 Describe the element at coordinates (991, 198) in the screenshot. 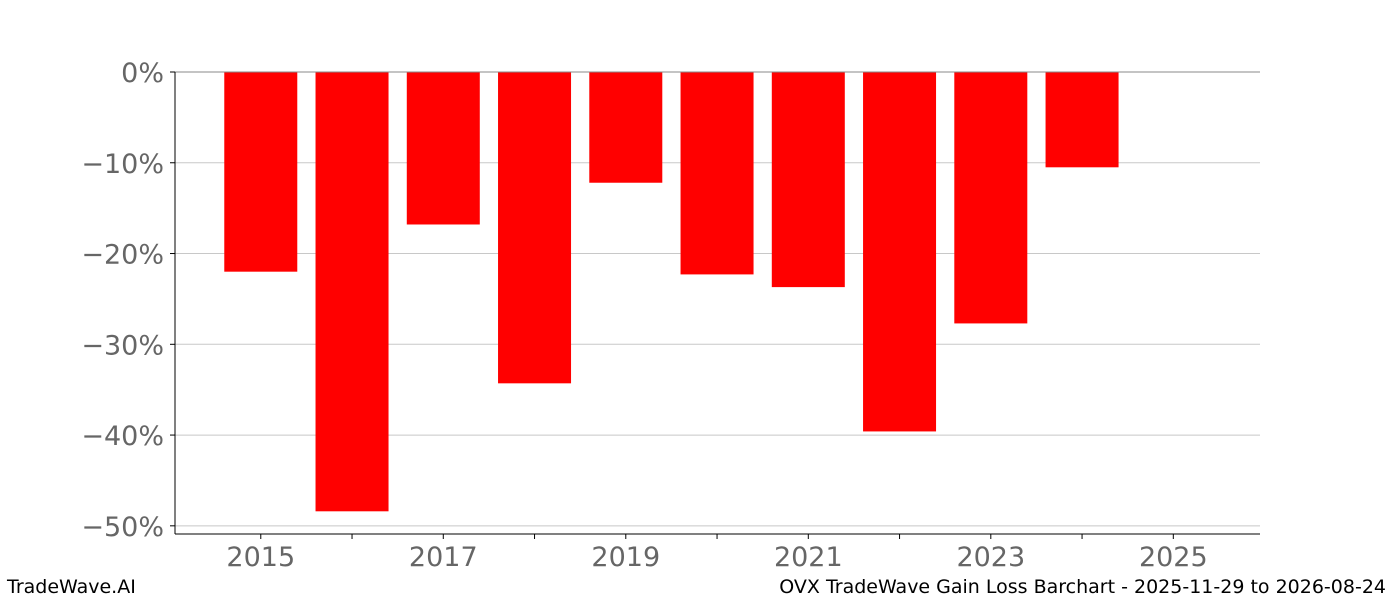

I see `bar-2023` at that location.